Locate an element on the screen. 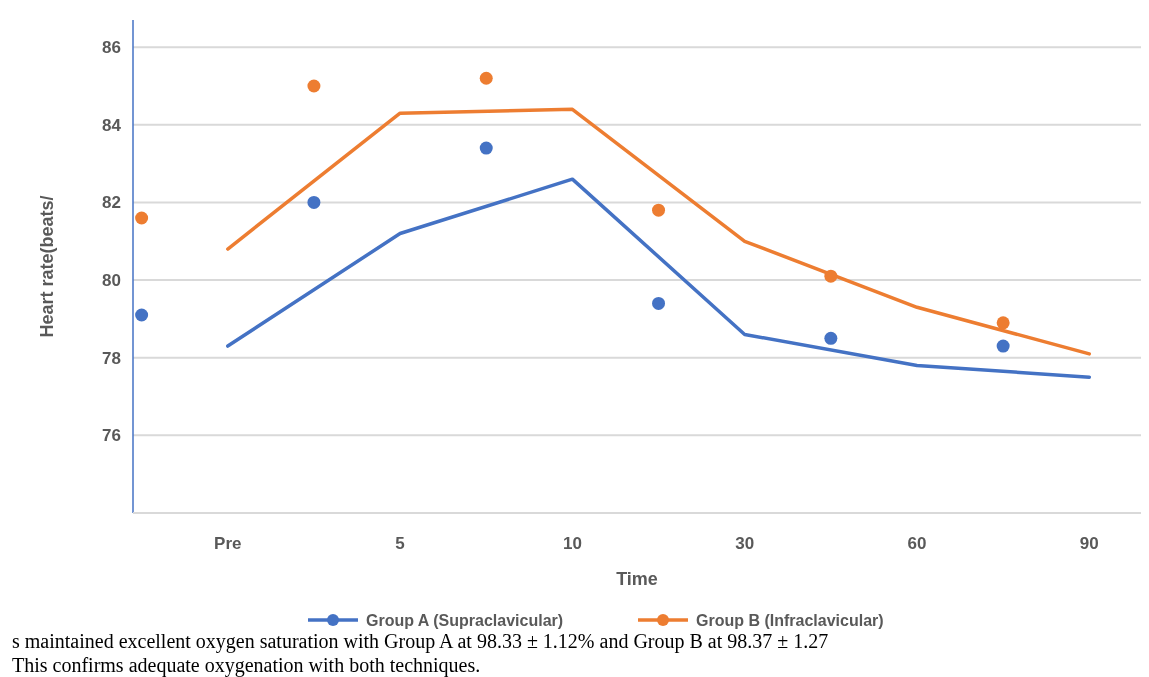  y-tick-label: 76 is located at coordinates (111, 436).